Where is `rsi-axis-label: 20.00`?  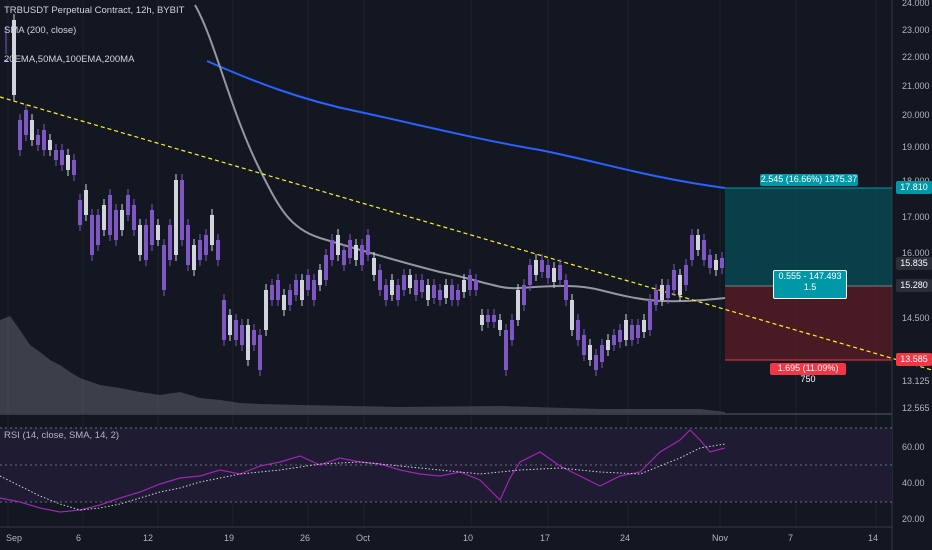
rsi-axis-label: 20.00 is located at coordinates (913, 519).